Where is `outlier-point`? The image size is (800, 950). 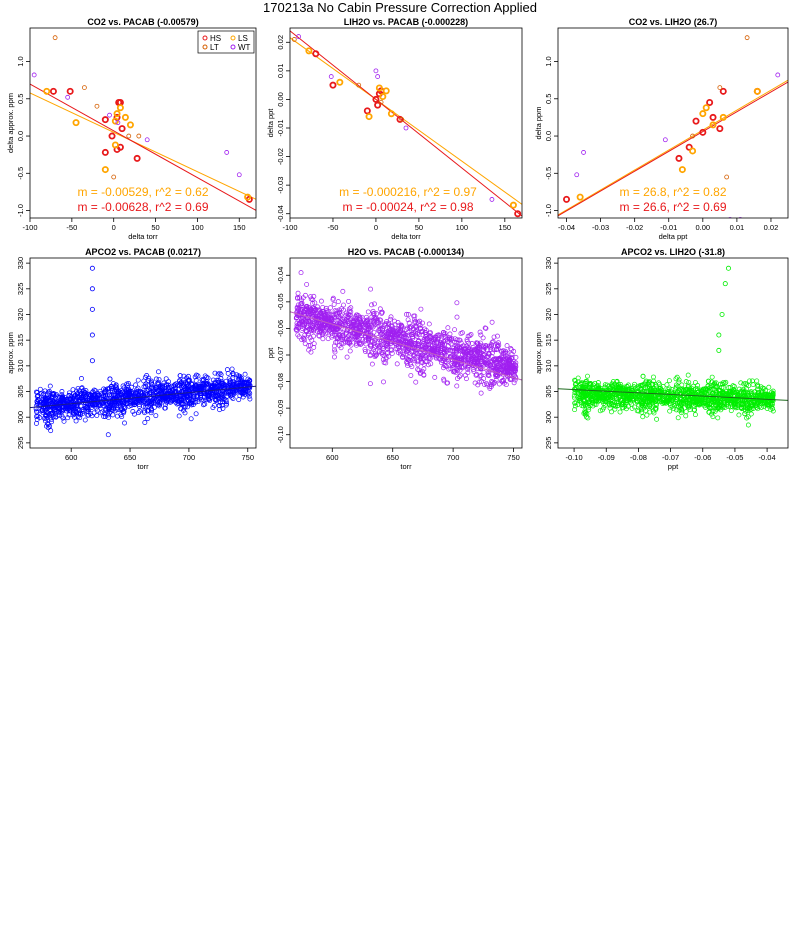
outlier-point is located at coordinates (719, 335).